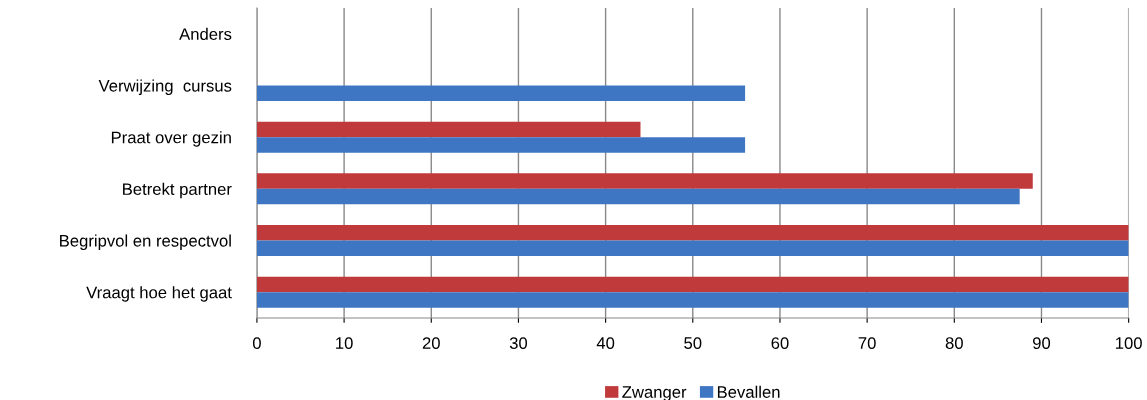 This screenshot has width=1147, height=400. I want to click on y-tick-label: Anders, so click(205, 34).